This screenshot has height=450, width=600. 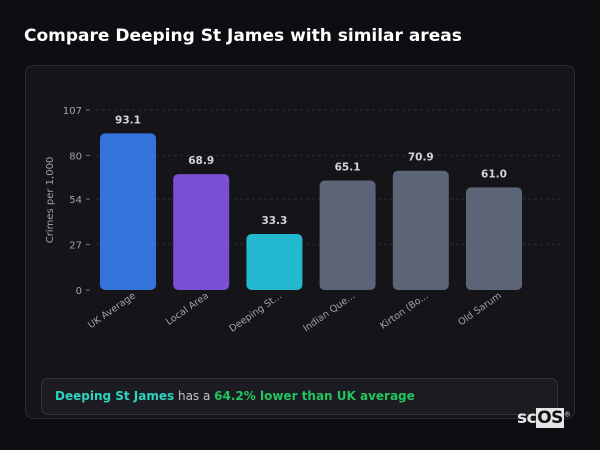 What do you see at coordinates (348, 167) in the screenshot?
I see `bar-value-label: 65.1` at bounding box center [348, 167].